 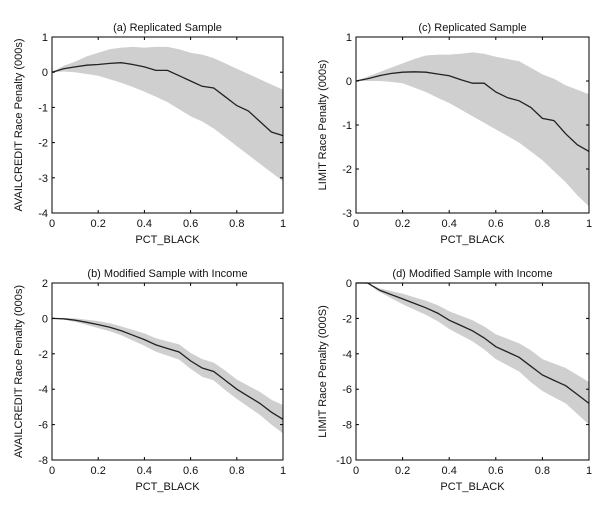 What do you see at coordinates (472, 274) in the screenshot?
I see `chart-title-d: (d) Modified Sample with Income` at bounding box center [472, 274].